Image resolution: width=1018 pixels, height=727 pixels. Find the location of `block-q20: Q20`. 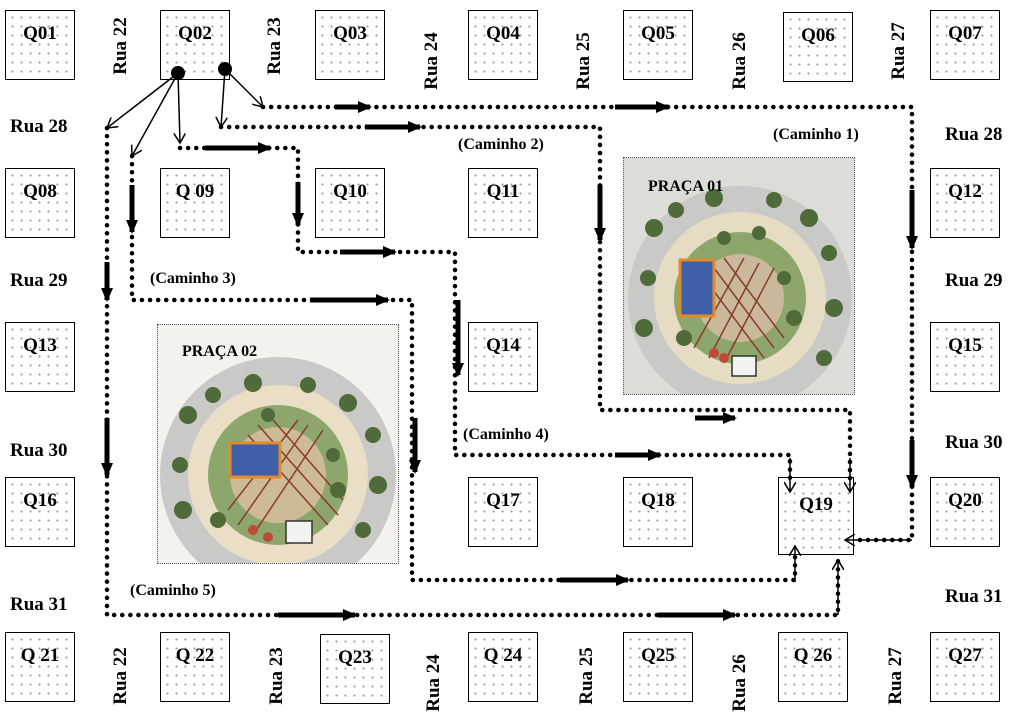

block-q20: Q20 is located at coordinates (965, 512).